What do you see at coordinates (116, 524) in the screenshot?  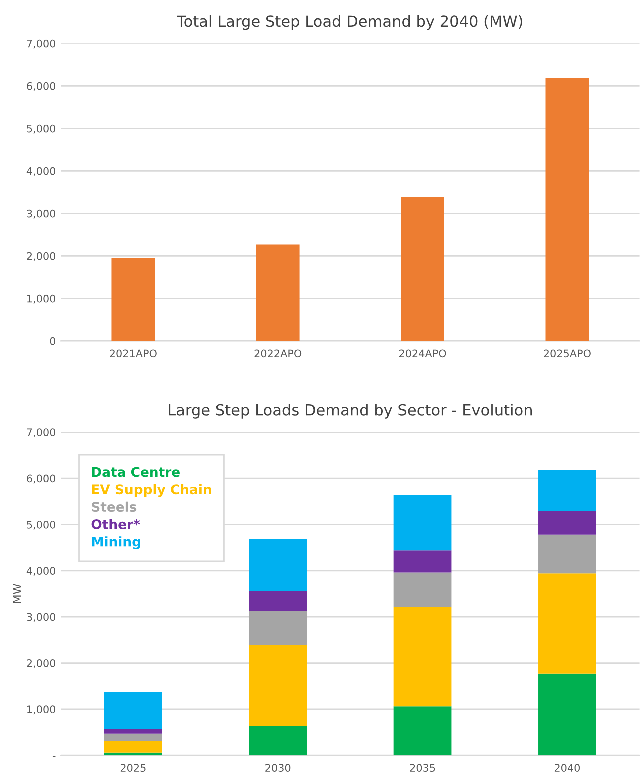 I see `text: Other*` at bounding box center [116, 524].